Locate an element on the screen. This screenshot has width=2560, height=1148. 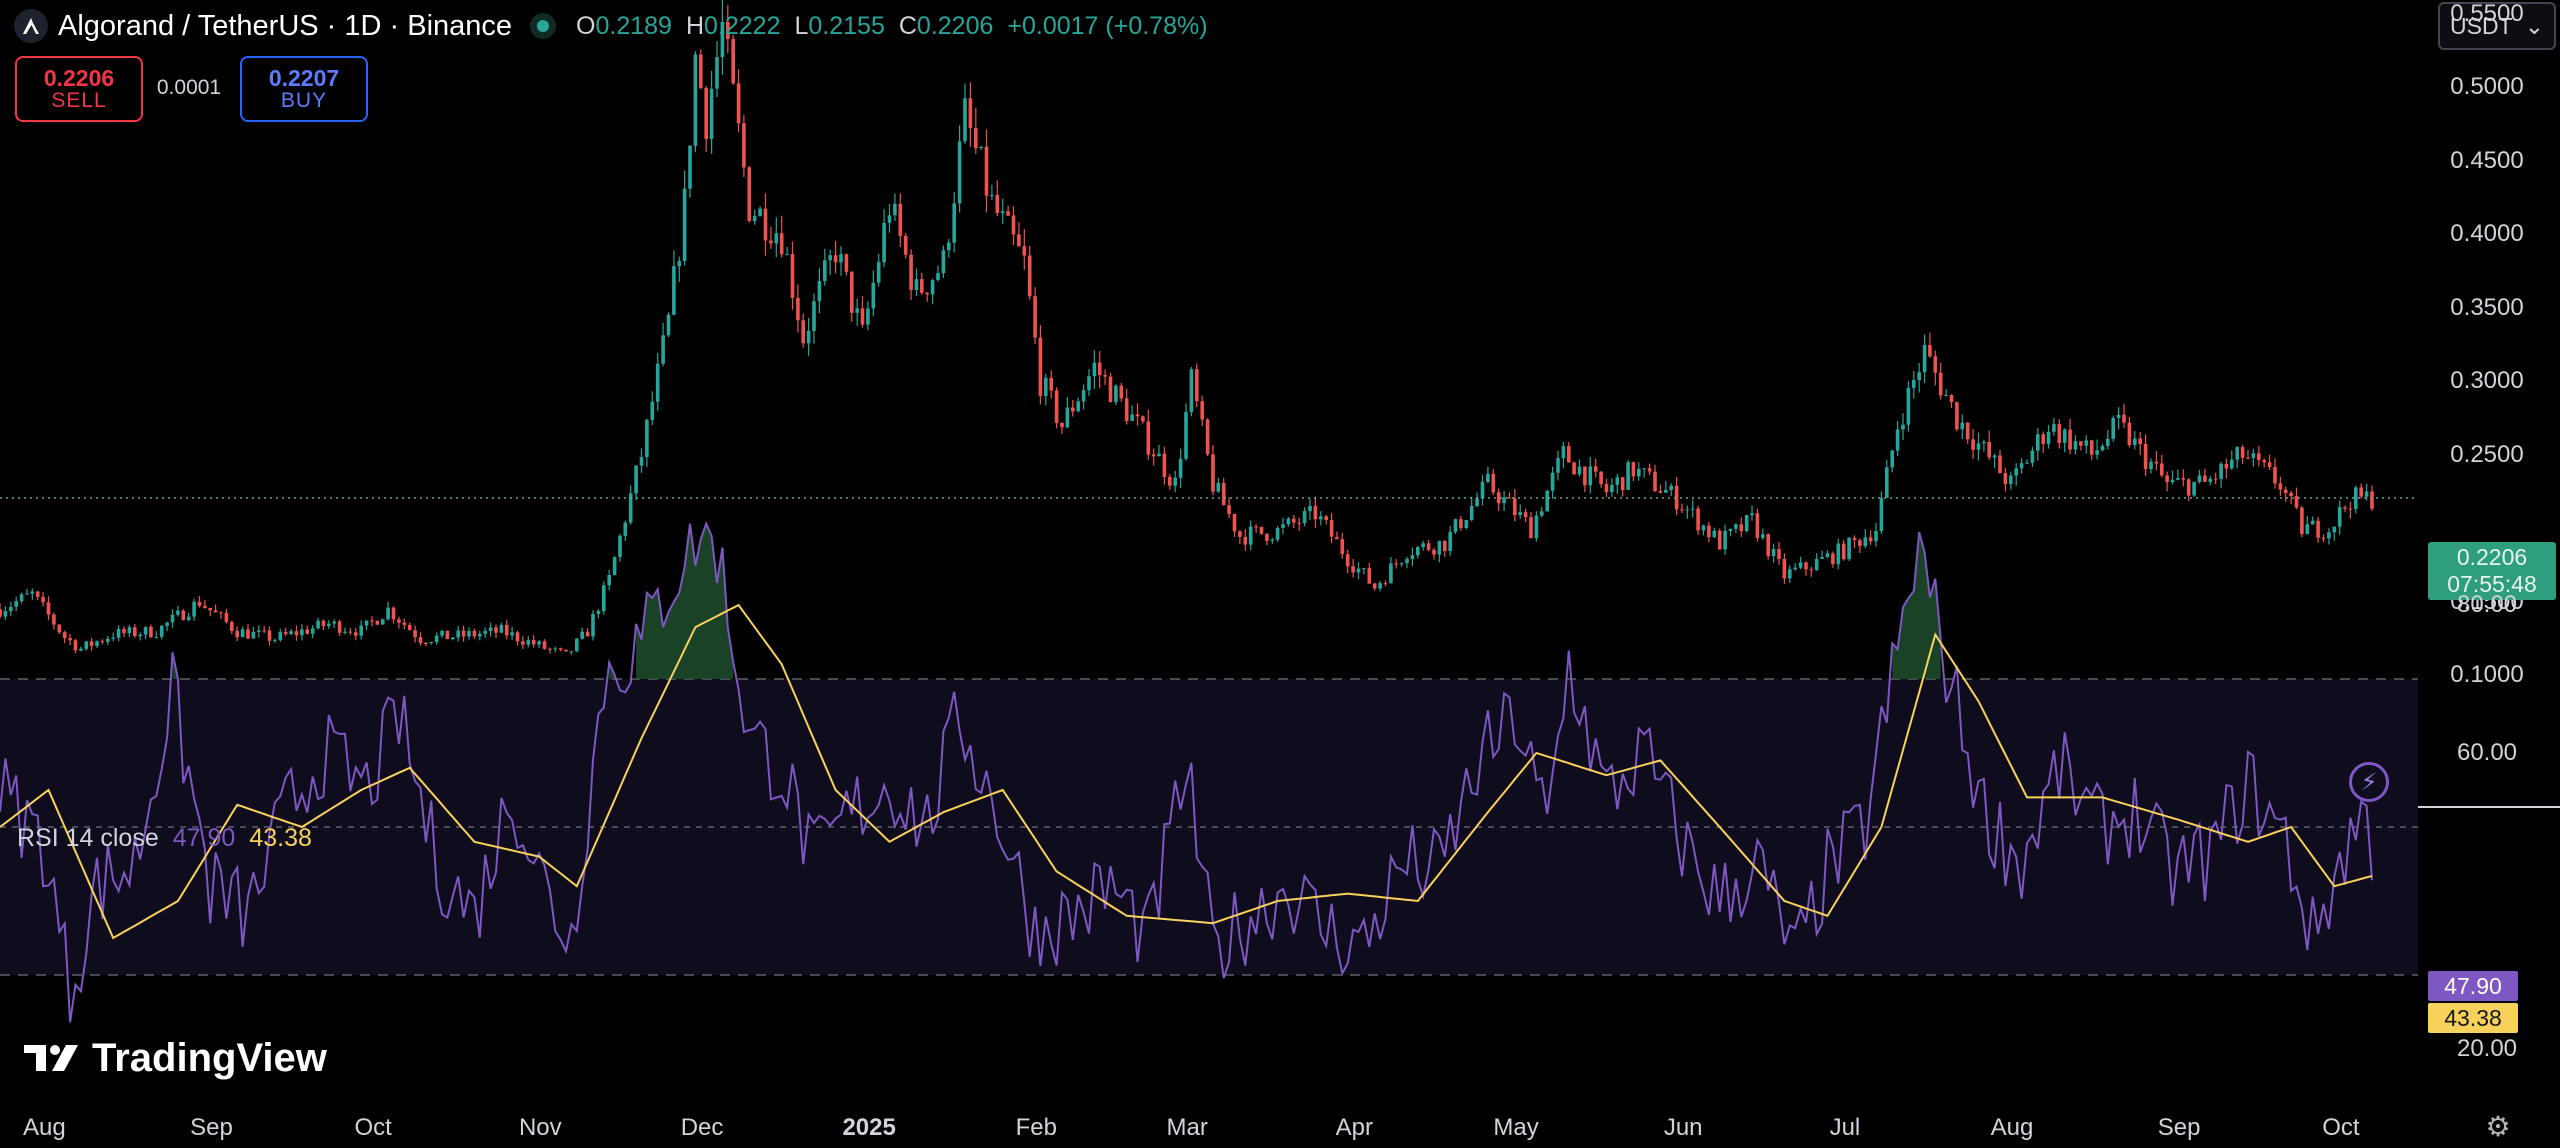
gear-icon: ⚙ is located at coordinates (2498, 1126).